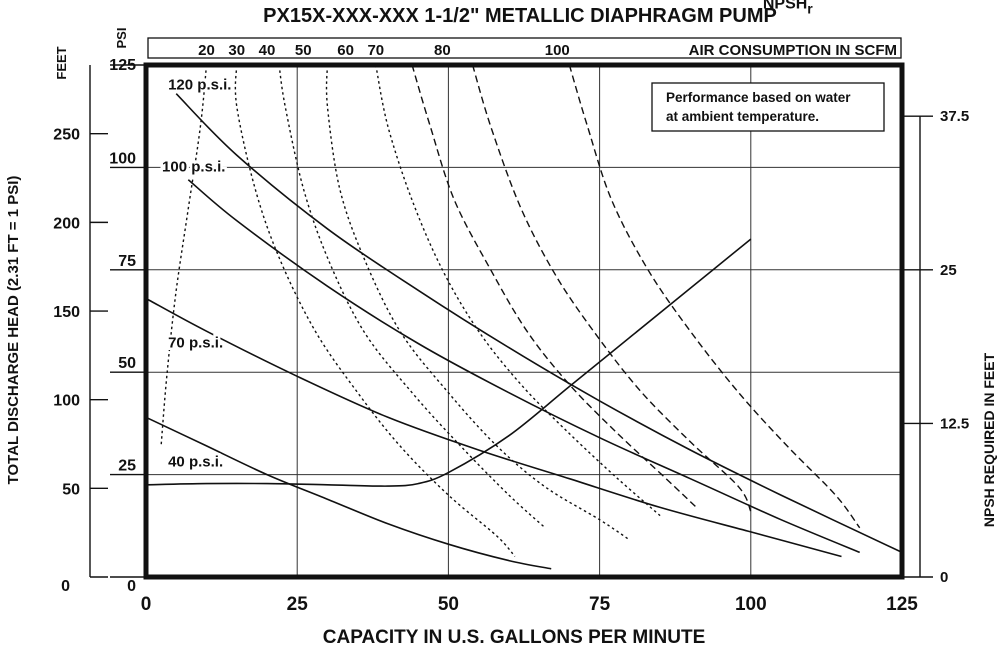 This screenshot has height=646, width=1000. What do you see at coordinates (66, 135) in the screenshot?
I see `feet-tick-label: 250` at bounding box center [66, 135].